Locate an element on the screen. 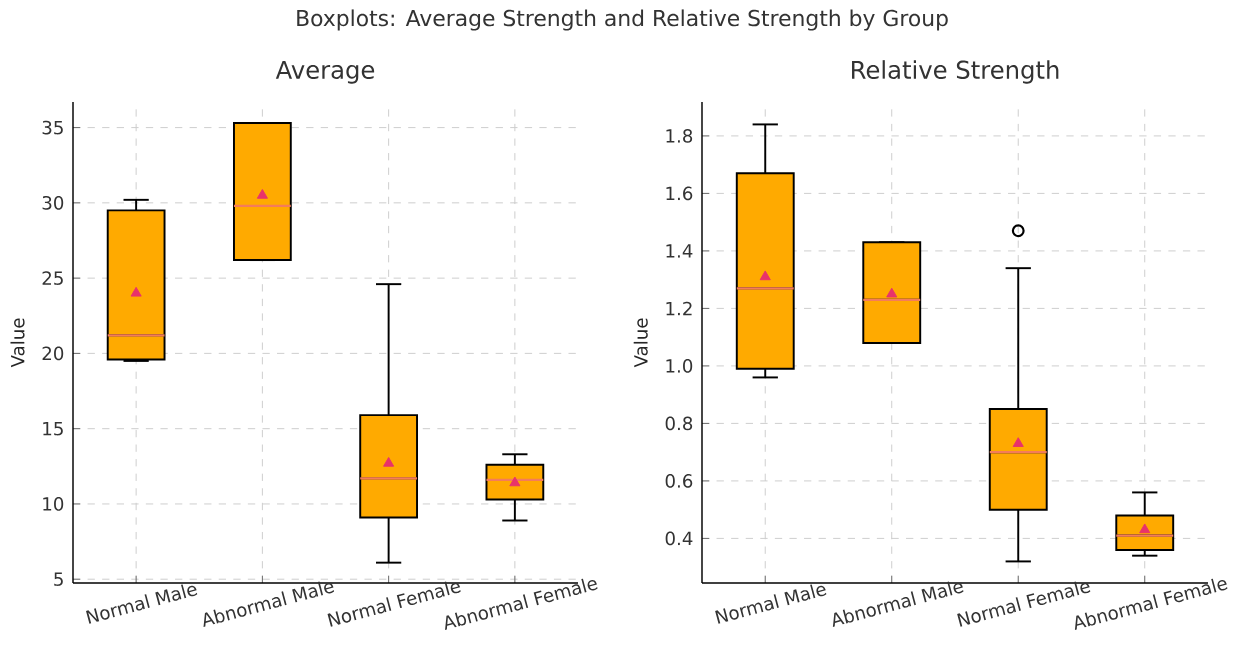 The width and height of the screenshot is (1244, 648). y-tick-label: 1.4 is located at coordinates (679, 251).